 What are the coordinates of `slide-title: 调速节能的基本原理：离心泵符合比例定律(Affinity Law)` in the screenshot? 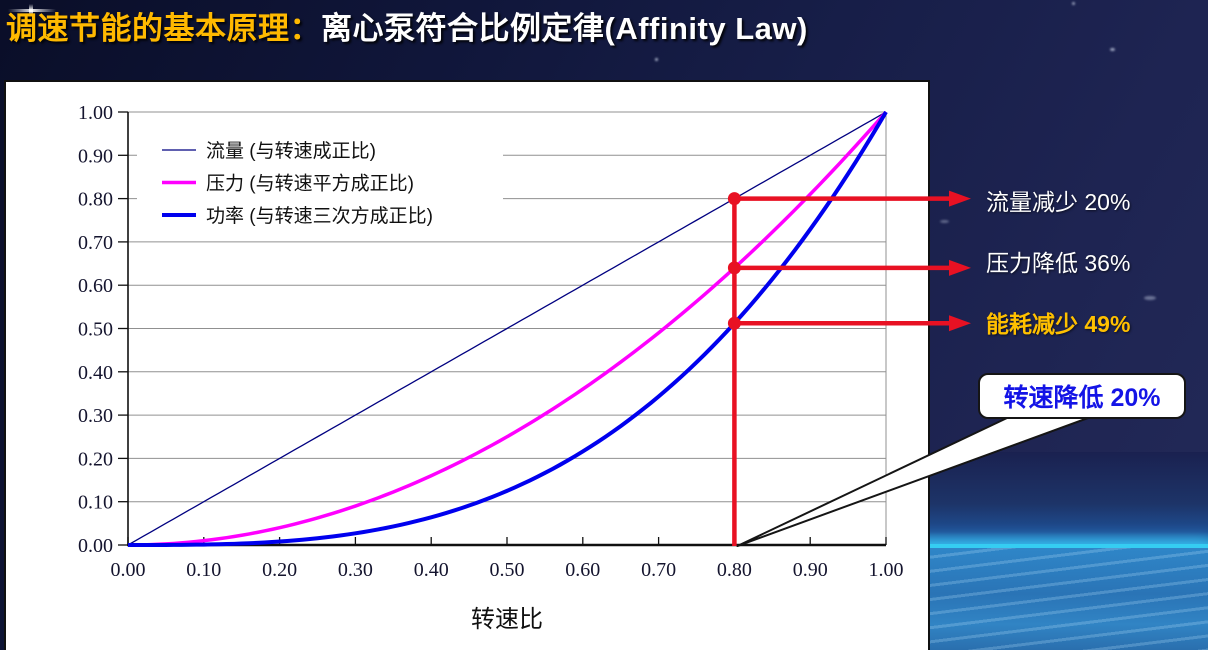 It's located at (407, 25).